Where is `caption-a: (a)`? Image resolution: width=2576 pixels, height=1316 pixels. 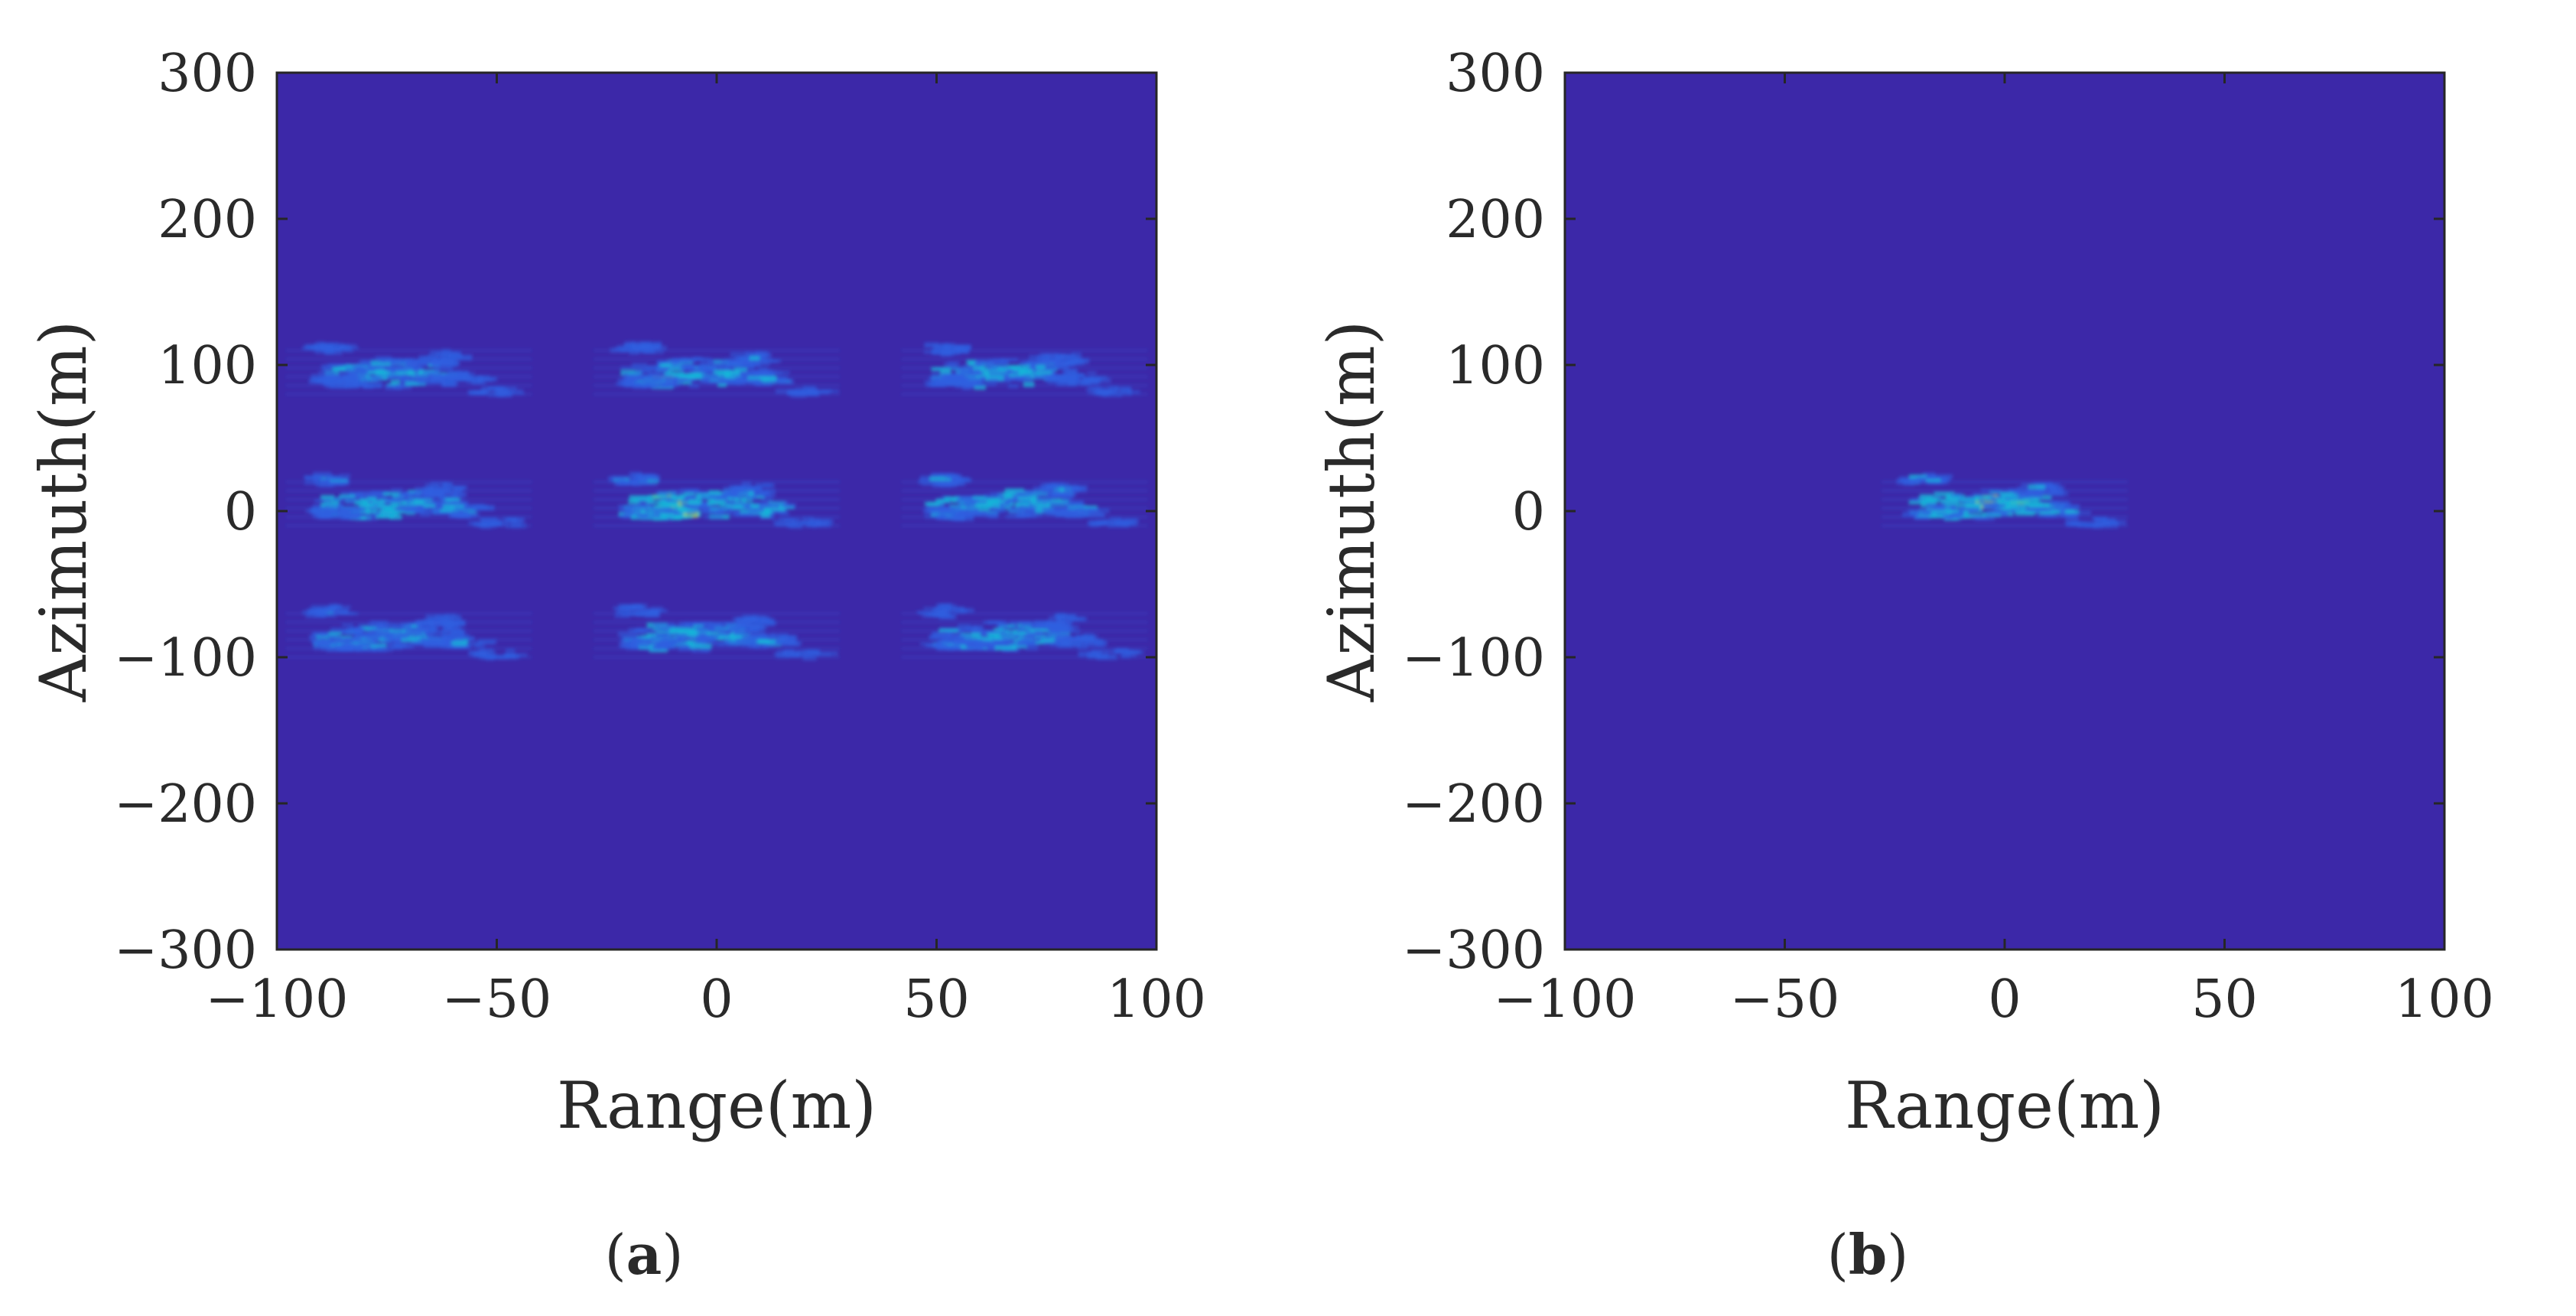 caption-a: (a) is located at coordinates (644, 1254).